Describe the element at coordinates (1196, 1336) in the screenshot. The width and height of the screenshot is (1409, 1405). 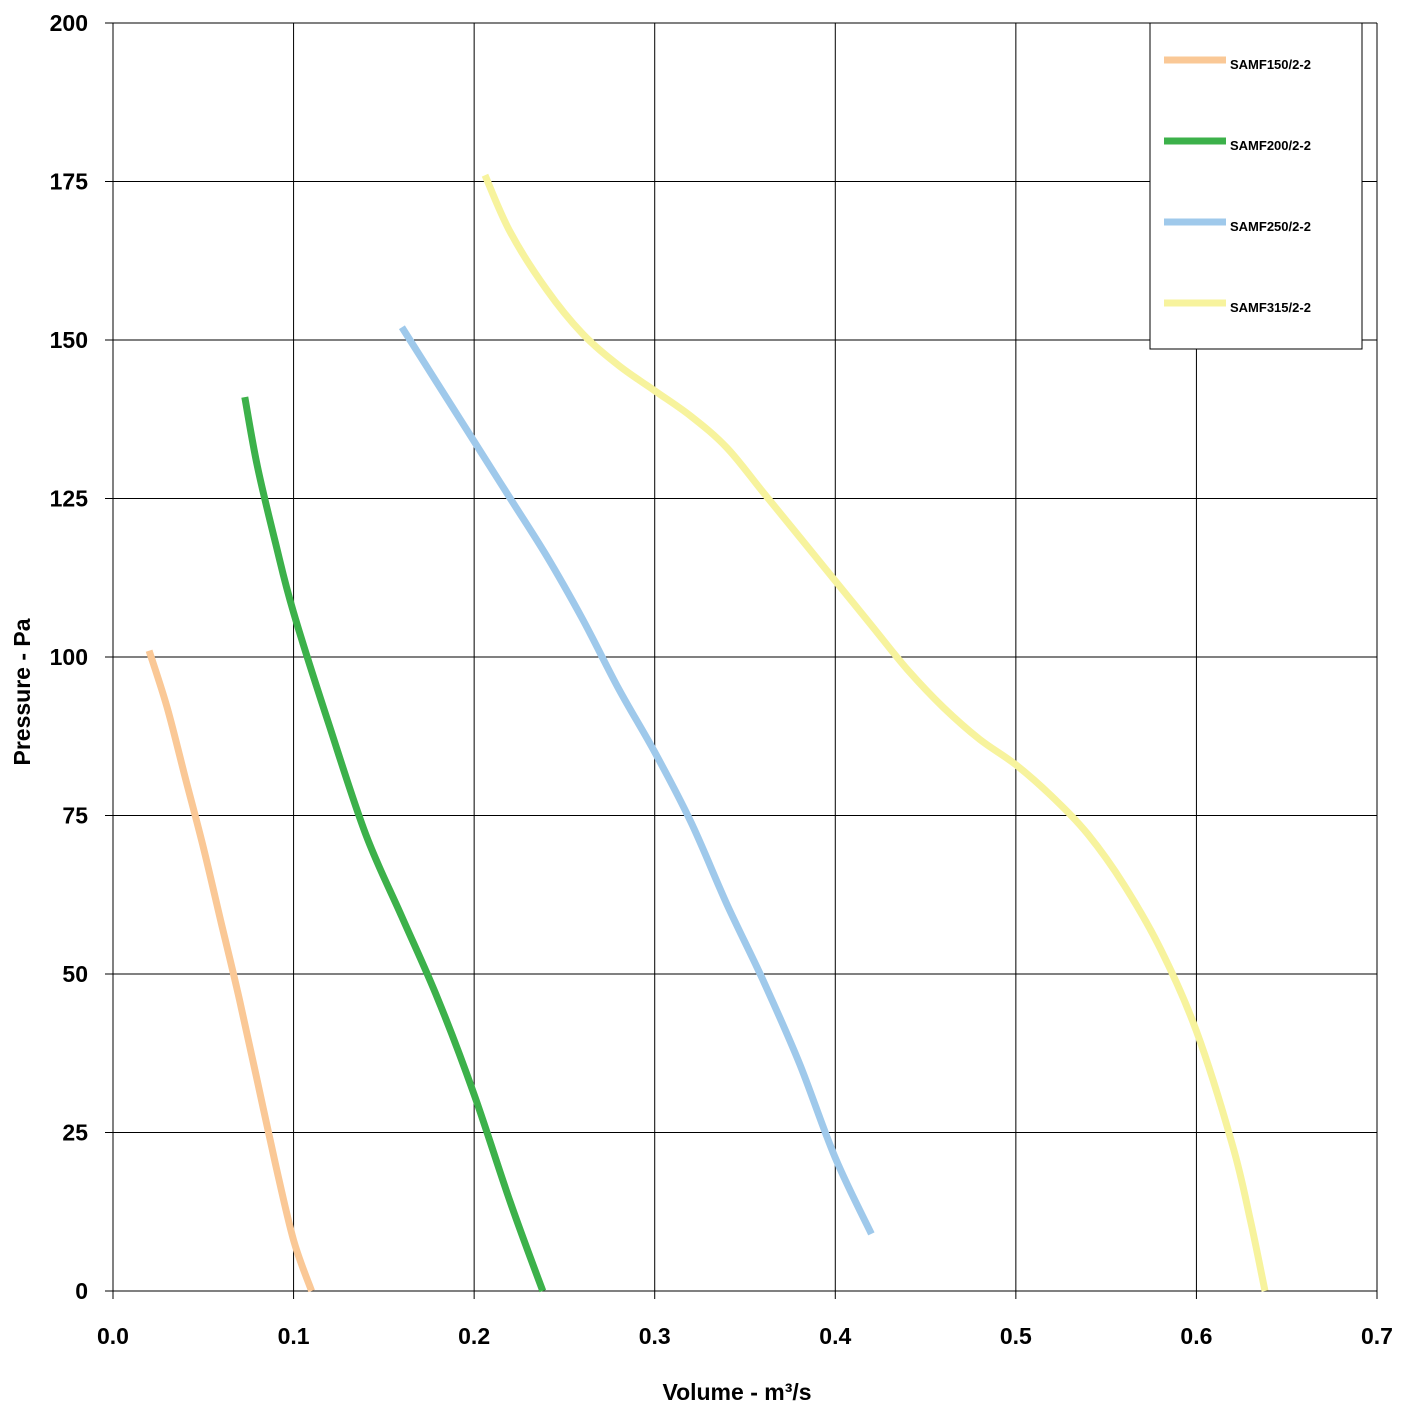
I see `x-tick-label: 0.6` at that location.